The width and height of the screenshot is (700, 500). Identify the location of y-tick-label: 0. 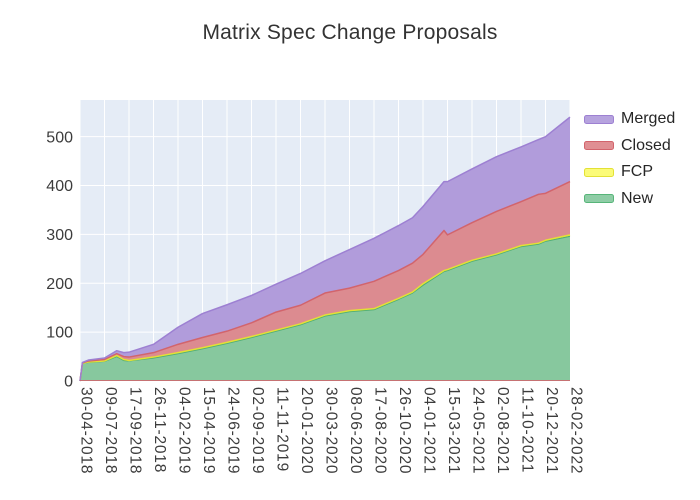
(68, 382).